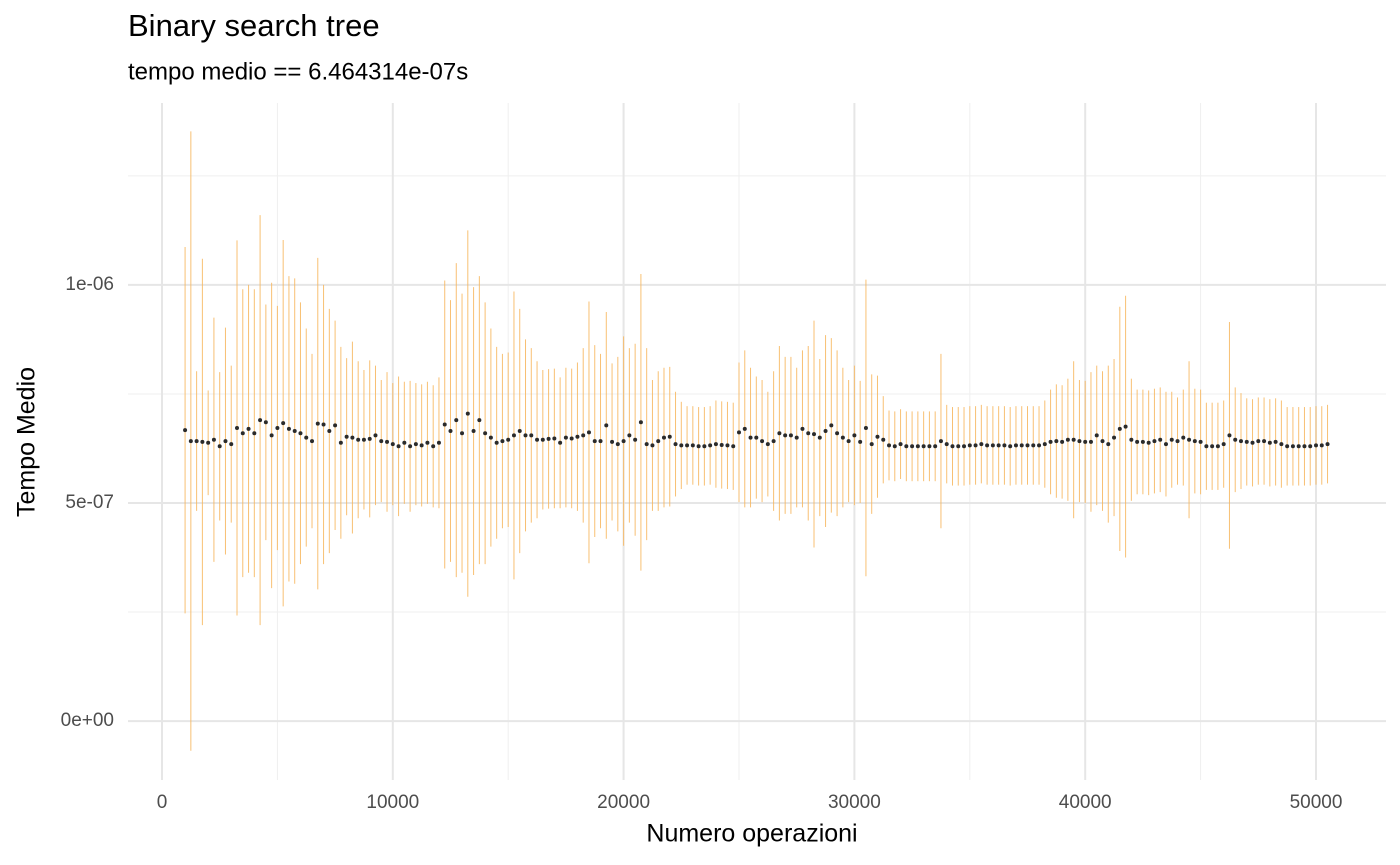  I want to click on x-tick-label: 20000, so click(623, 802).